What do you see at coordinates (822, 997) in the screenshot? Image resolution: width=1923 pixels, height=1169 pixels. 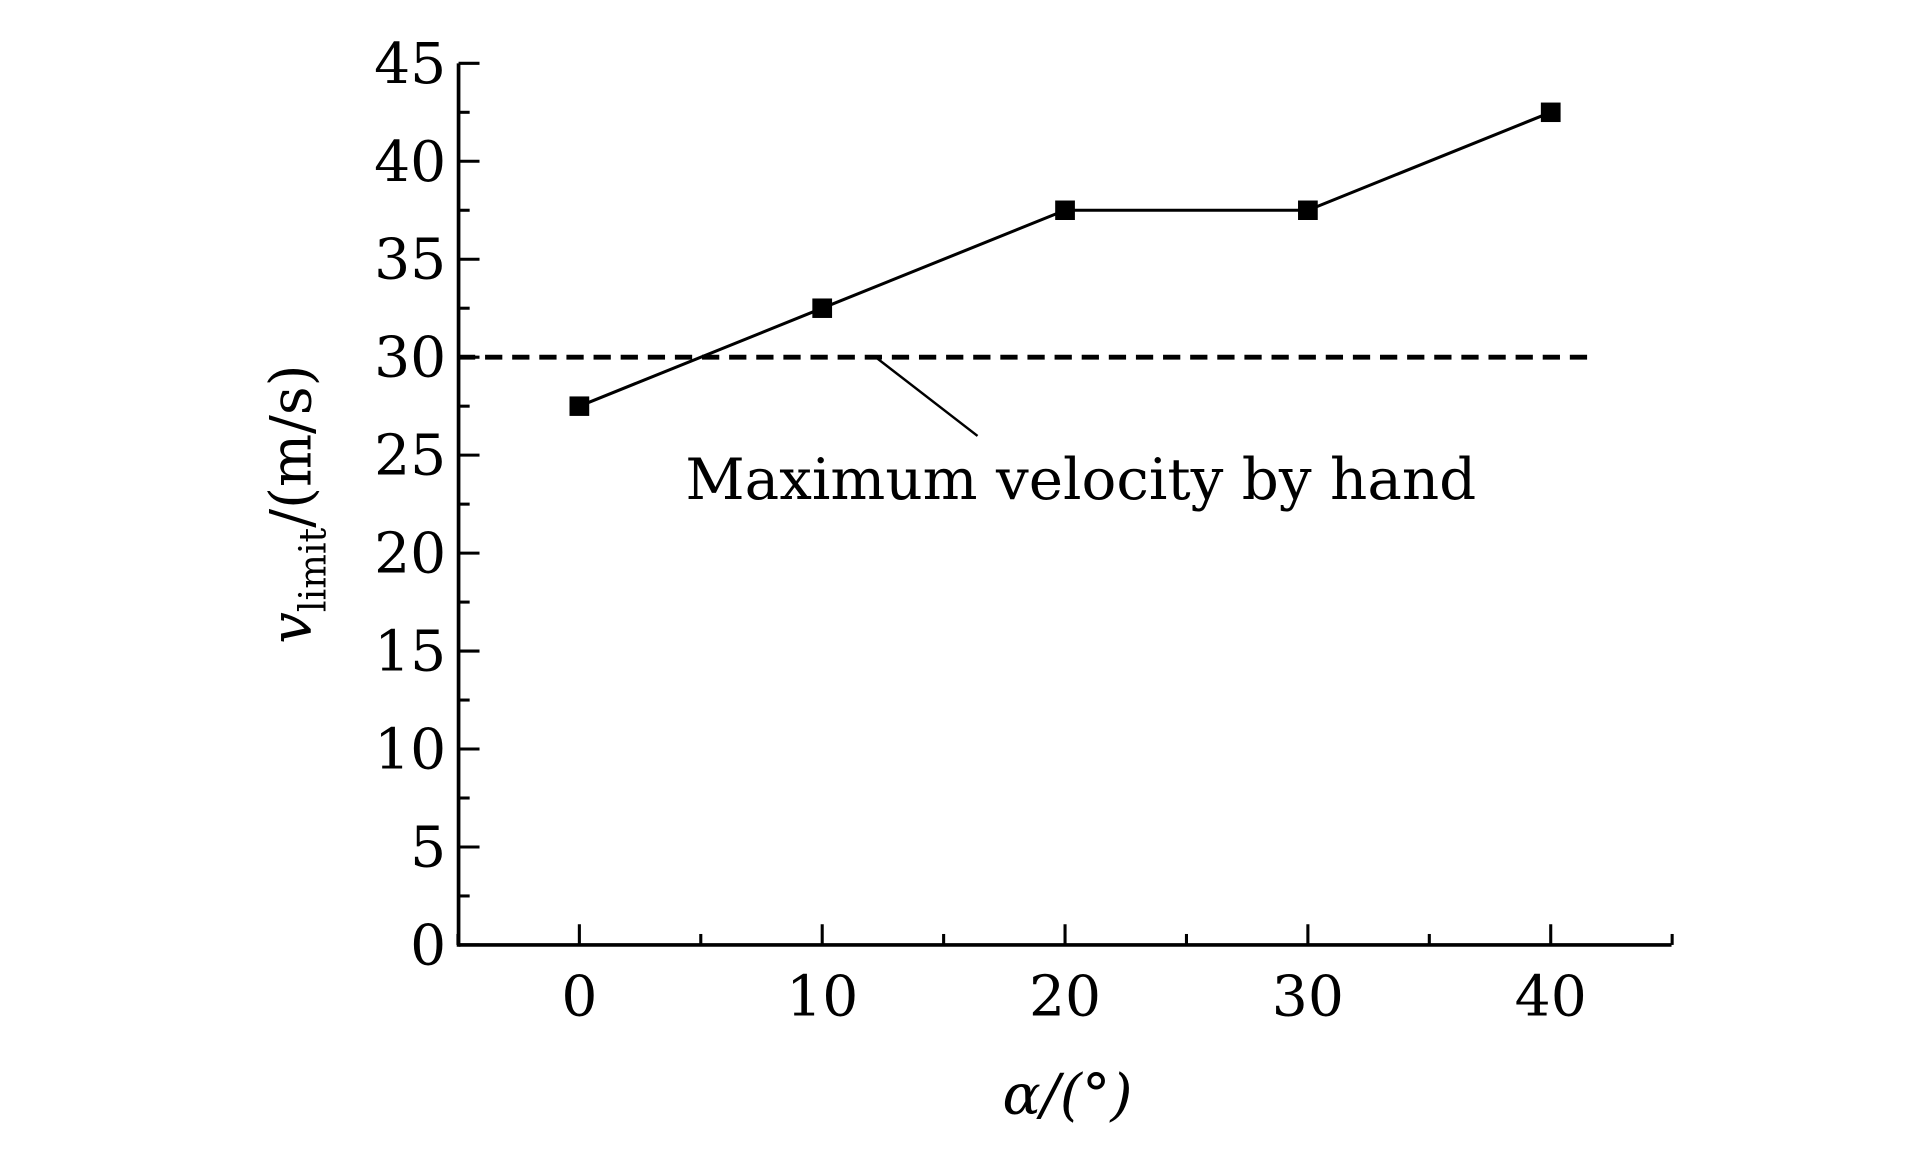 I see `x-tick-label: 10` at bounding box center [822, 997].